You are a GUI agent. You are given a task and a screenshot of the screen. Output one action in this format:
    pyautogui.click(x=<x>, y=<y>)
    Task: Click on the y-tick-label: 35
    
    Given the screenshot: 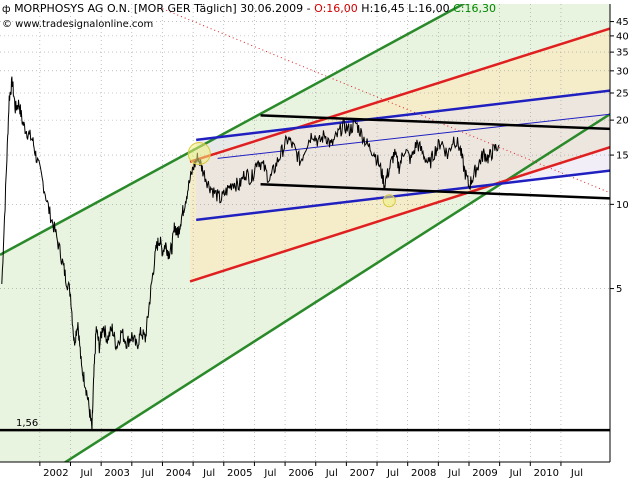 What is the action you would take?
    pyautogui.click(x=622, y=53)
    